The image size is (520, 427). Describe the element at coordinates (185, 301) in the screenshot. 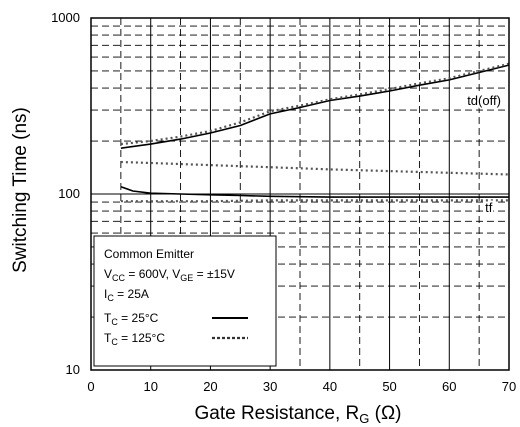

I see `legend-box` at that location.